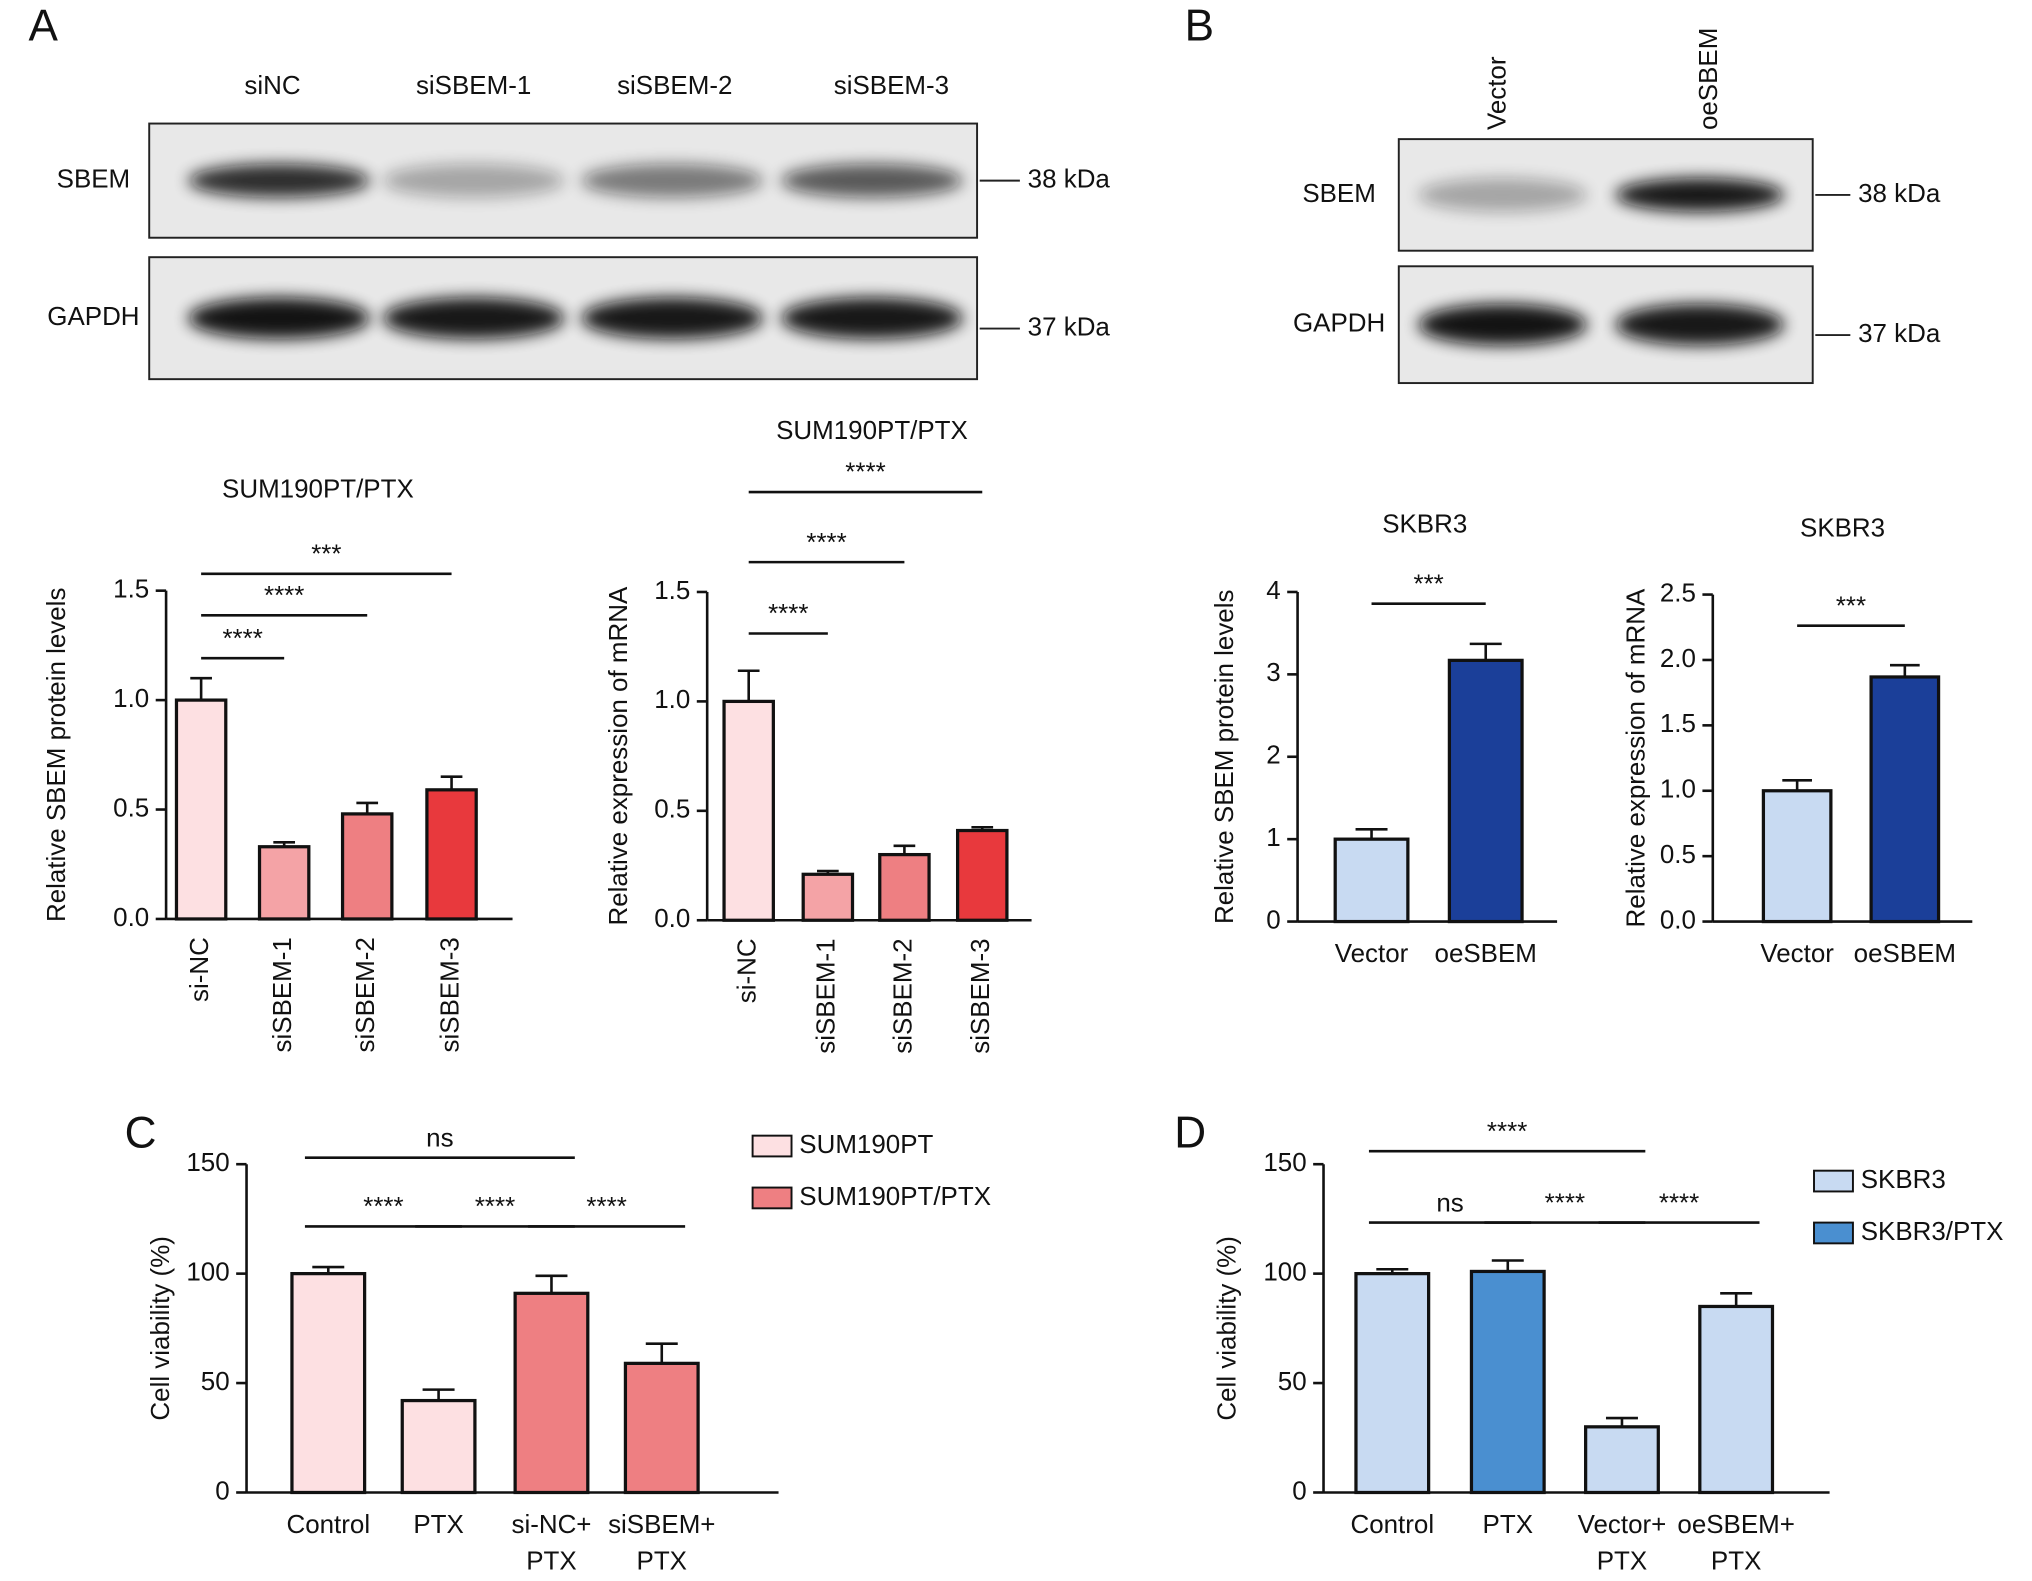  I want to click on x-tick-label: oeSBEM, so click(1486, 954).